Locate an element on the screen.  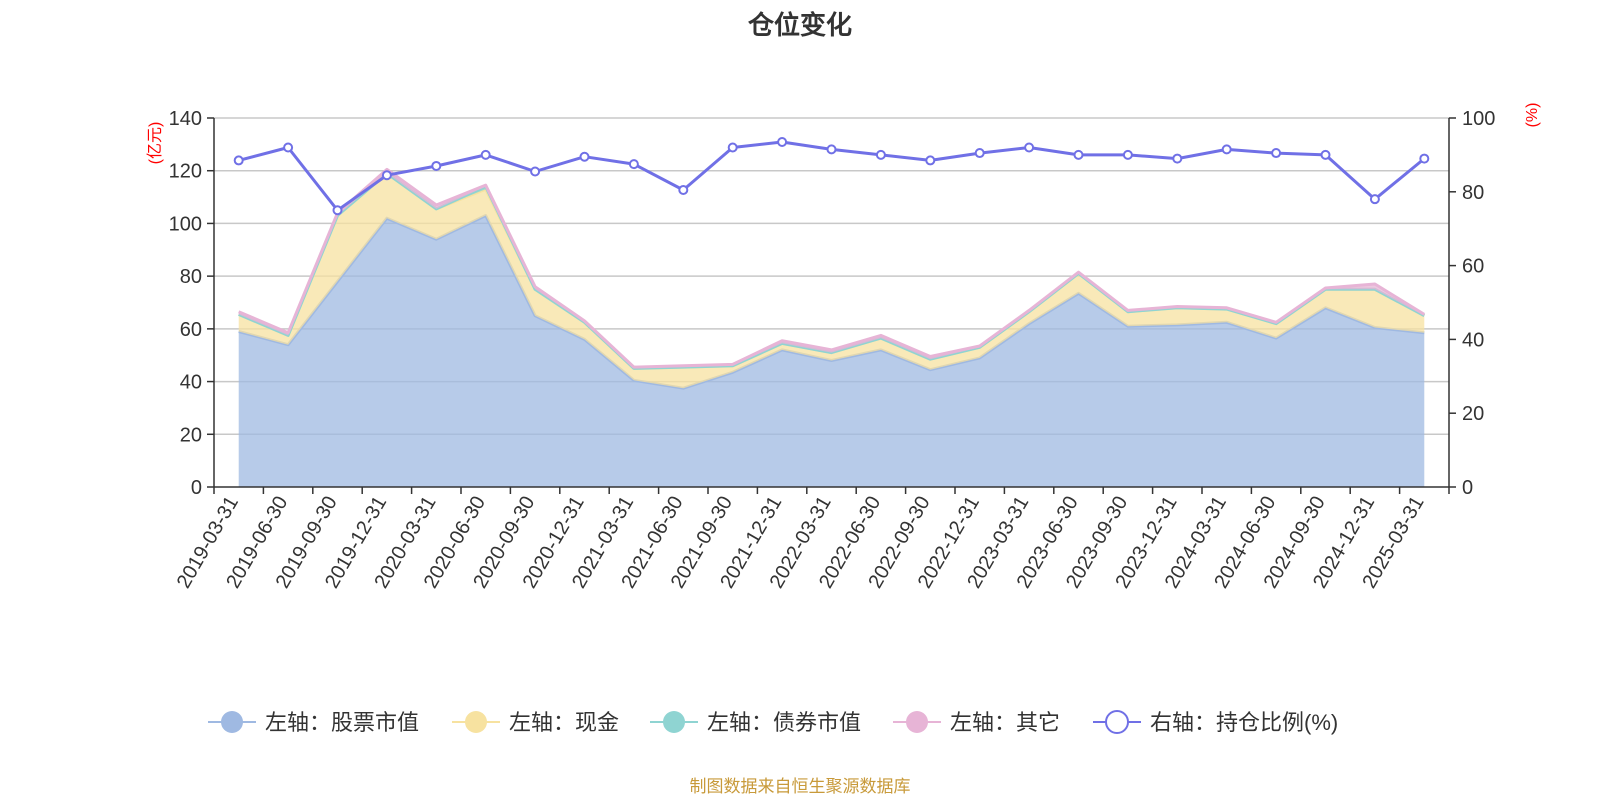
holding-ratio-line is located at coordinates (831, 176).